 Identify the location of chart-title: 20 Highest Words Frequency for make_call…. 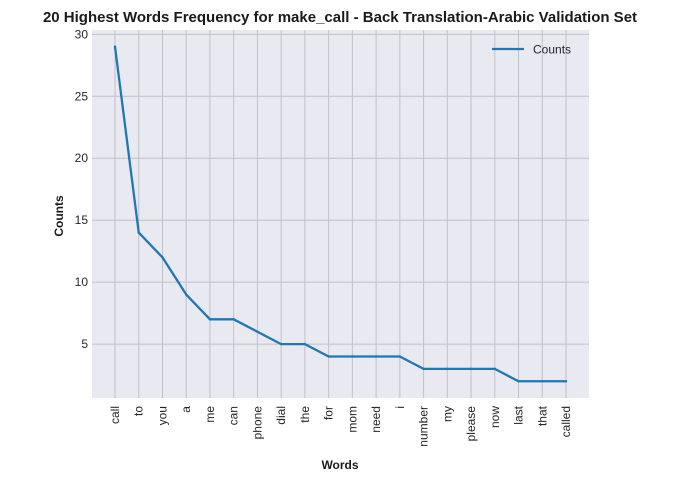
(340, 17).